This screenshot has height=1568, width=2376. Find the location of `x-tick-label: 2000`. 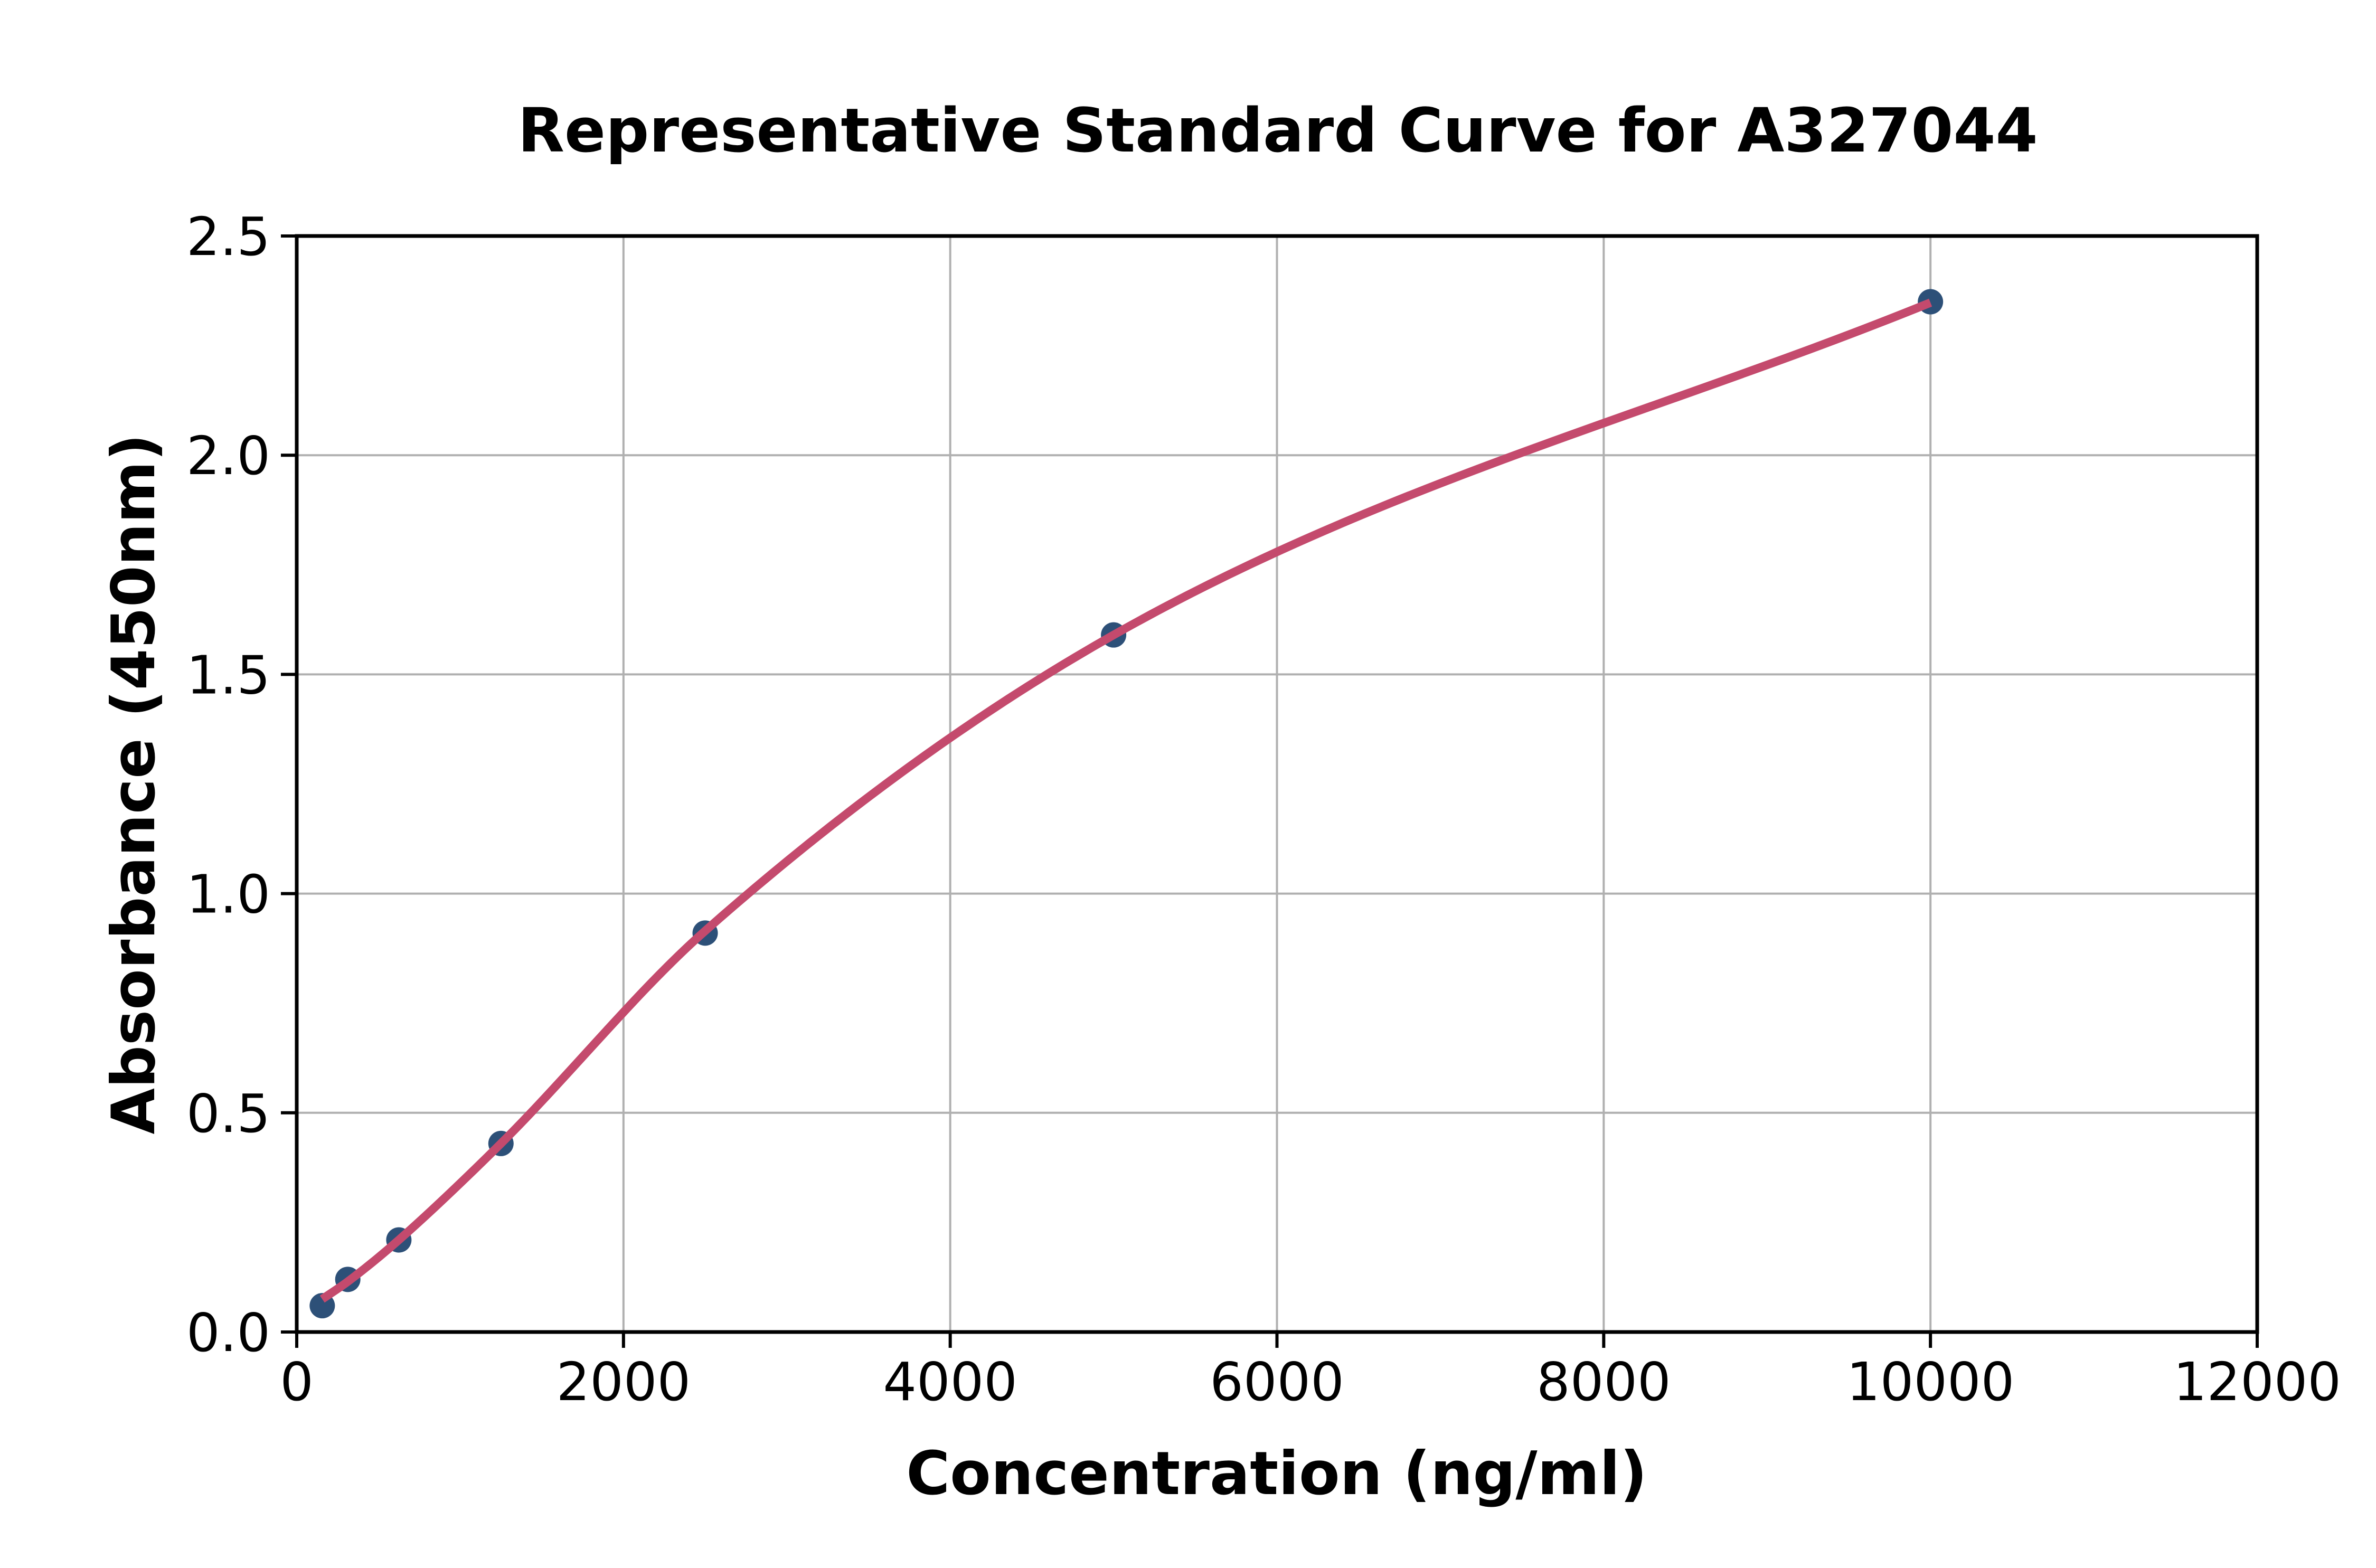

x-tick-label: 2000 is located at coordinates (624, 1382).